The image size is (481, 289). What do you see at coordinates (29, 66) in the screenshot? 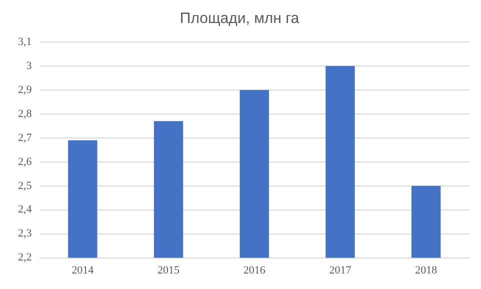
I see `y-tick-label: 3` at bounding box center [29, 66].